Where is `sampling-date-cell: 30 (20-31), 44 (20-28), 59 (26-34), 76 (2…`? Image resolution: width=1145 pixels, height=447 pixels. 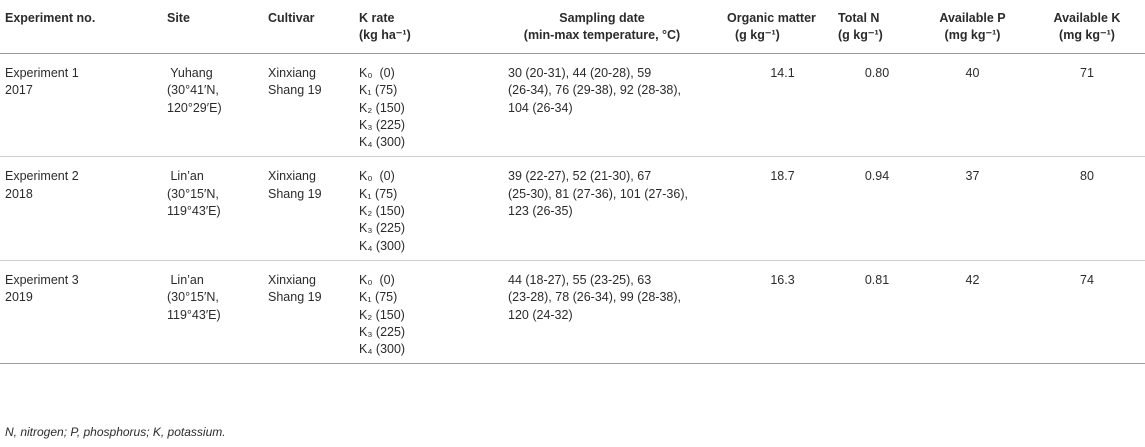
sampling-date-cell: 30 (20-31), 44 (20-28), 59 (26-34), 76 (2… is located at coordinates (602, 105).